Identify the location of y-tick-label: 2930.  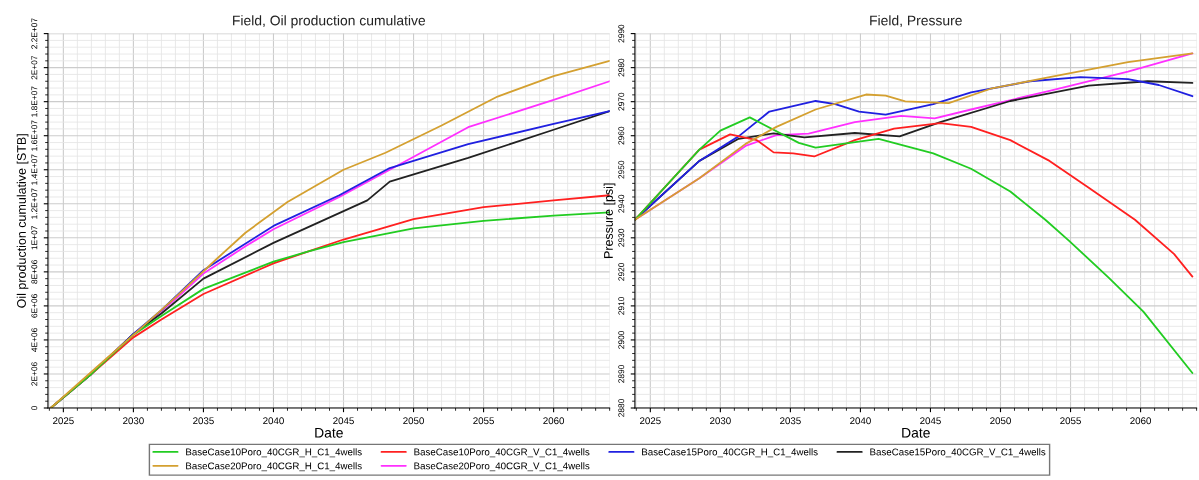
(621, 237).